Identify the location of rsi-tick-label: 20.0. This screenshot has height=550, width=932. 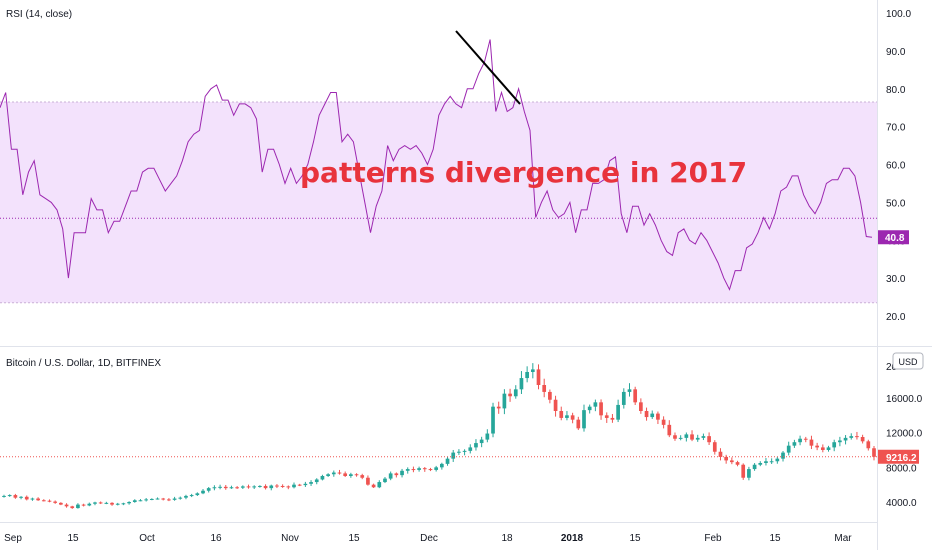
(896, 317).